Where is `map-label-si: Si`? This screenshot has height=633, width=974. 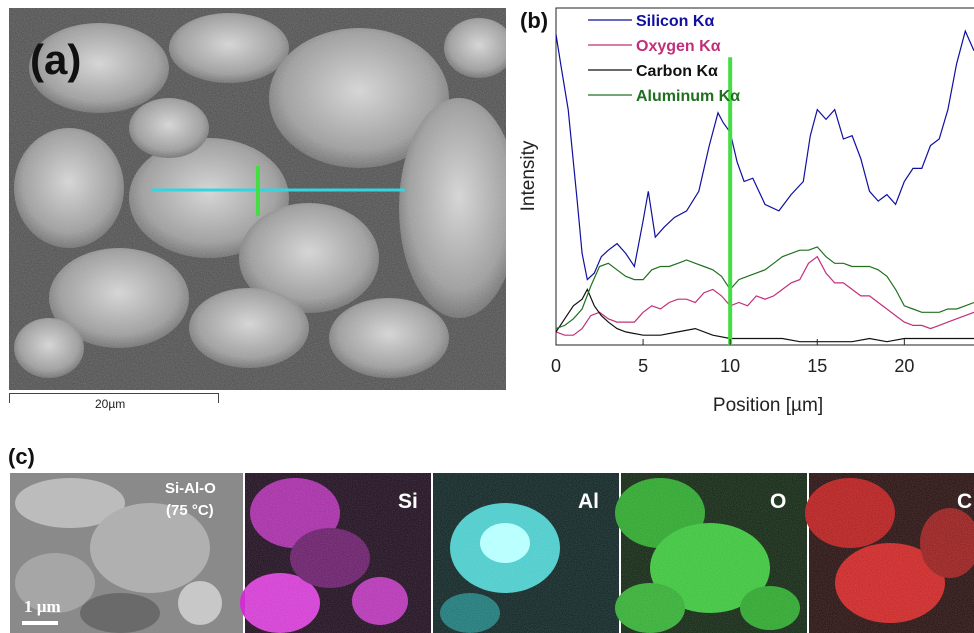
map-label-si: Si is located at coordinates (408, 501).